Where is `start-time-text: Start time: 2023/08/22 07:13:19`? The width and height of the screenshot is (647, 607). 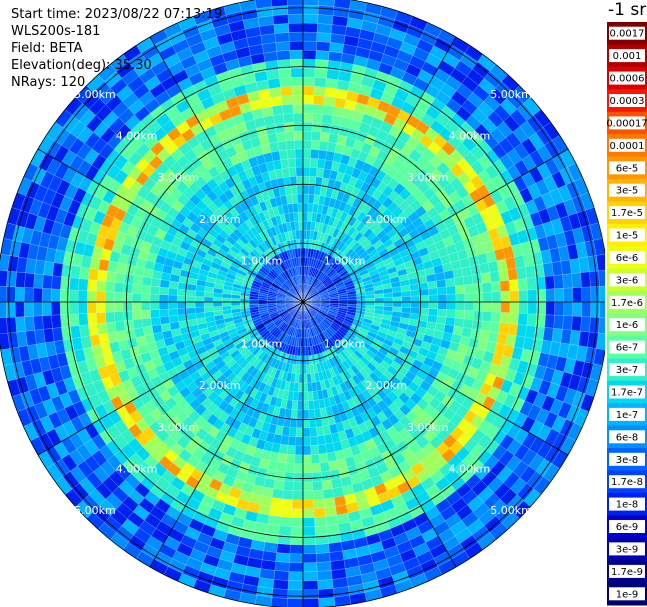
start-time-text: Start time: 2023/08/22 07:13:19 is located at coordinates (117, 14).